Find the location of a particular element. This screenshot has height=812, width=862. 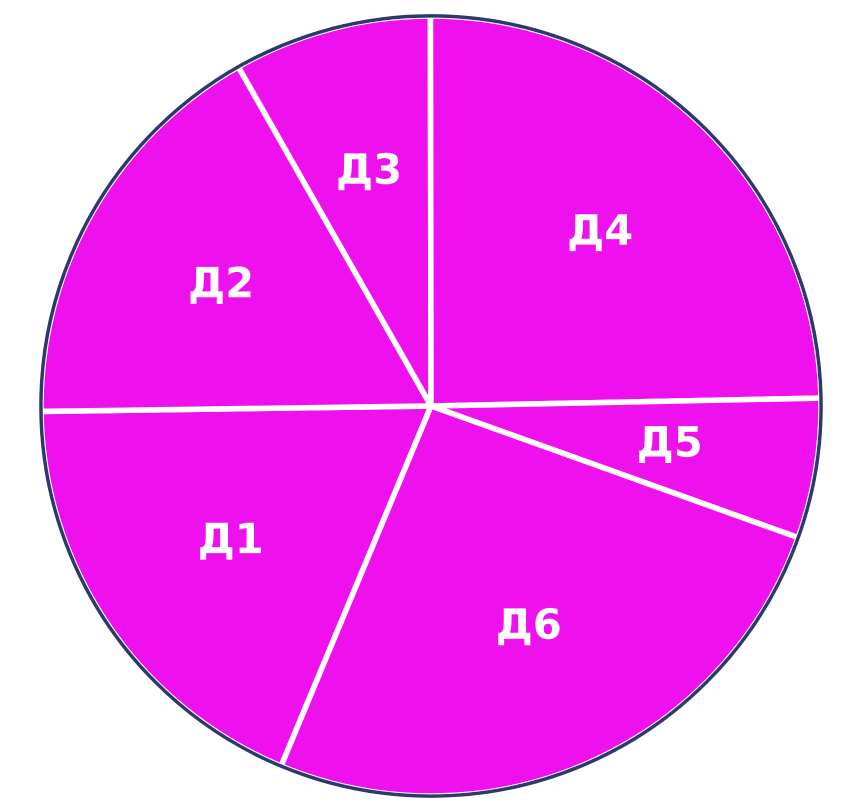

slice-label: Д5 is located at coordinates (669, 445).